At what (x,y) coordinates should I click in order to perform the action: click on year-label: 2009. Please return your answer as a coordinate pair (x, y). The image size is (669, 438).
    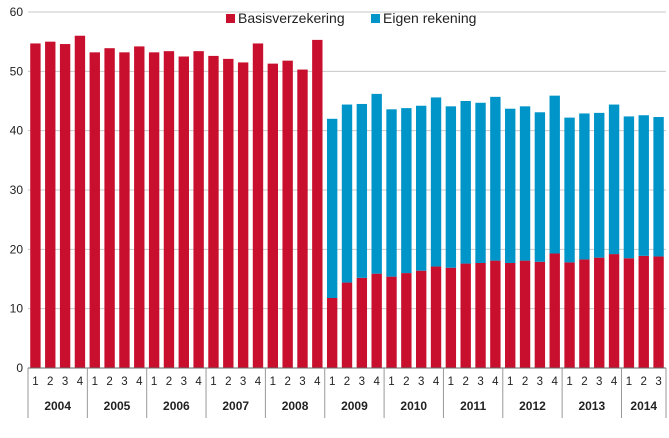
    Looking at the image, I should click on (354, 406).